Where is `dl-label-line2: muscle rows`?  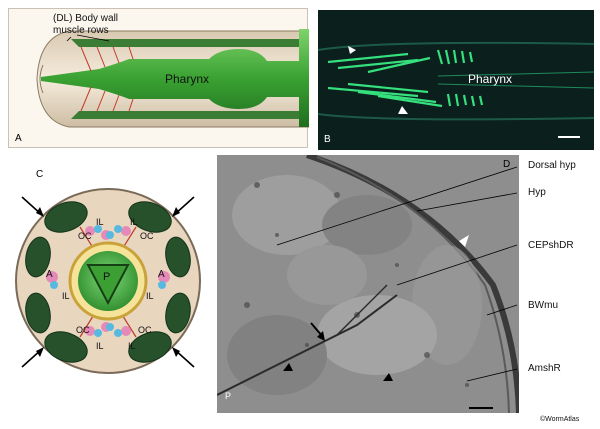 dl-label-line2: muscle rows is located at coordinates (81, 30).